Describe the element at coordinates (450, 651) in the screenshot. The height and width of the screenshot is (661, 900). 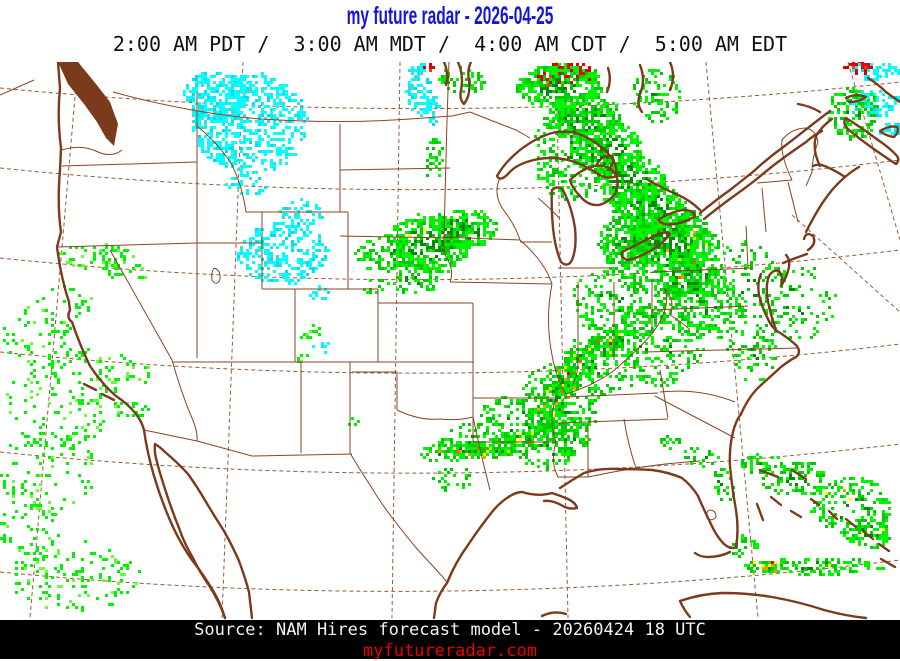
I see `site-link: myfutureradar.com` at that location.